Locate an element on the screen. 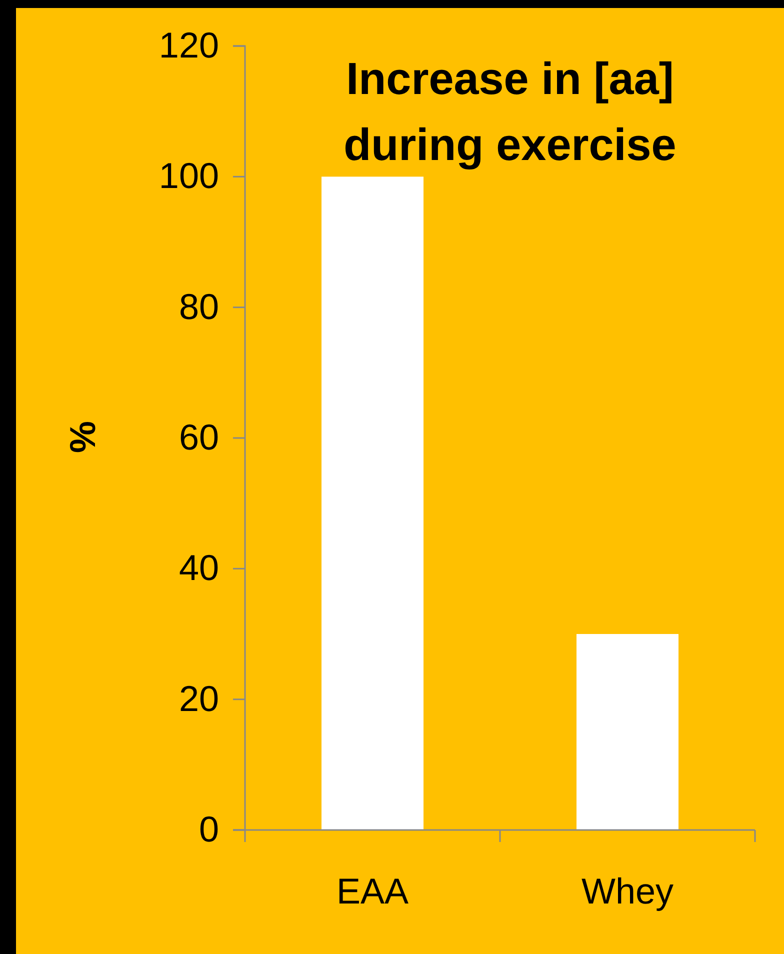 The width and height of the screenshot is (784, 954). y-tick-label: 120 is located at coordinates (188, 45).